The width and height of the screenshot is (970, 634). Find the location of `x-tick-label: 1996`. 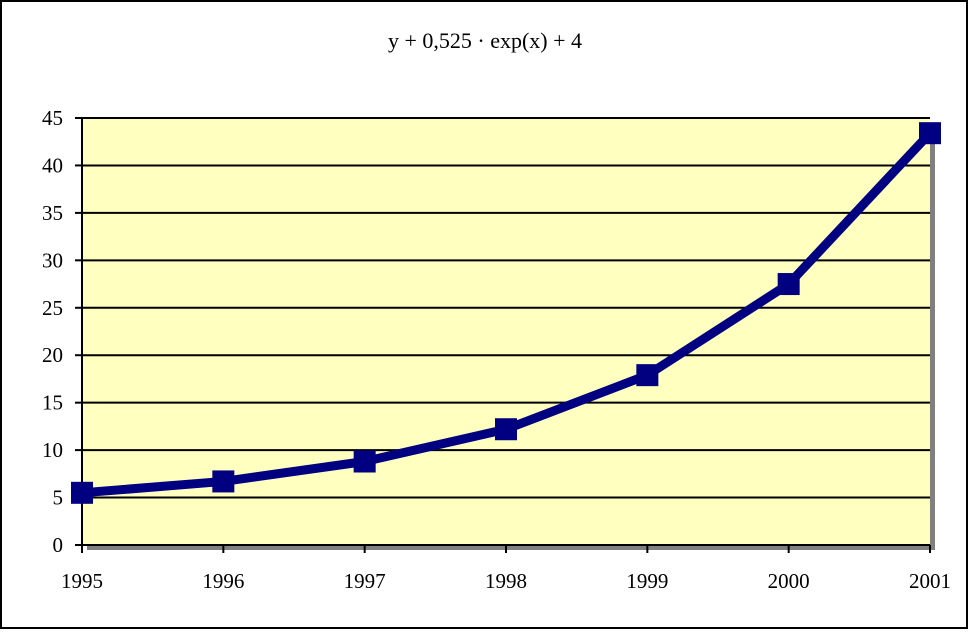

x-tick-label: 1996 is located at coordinates (223, 581).